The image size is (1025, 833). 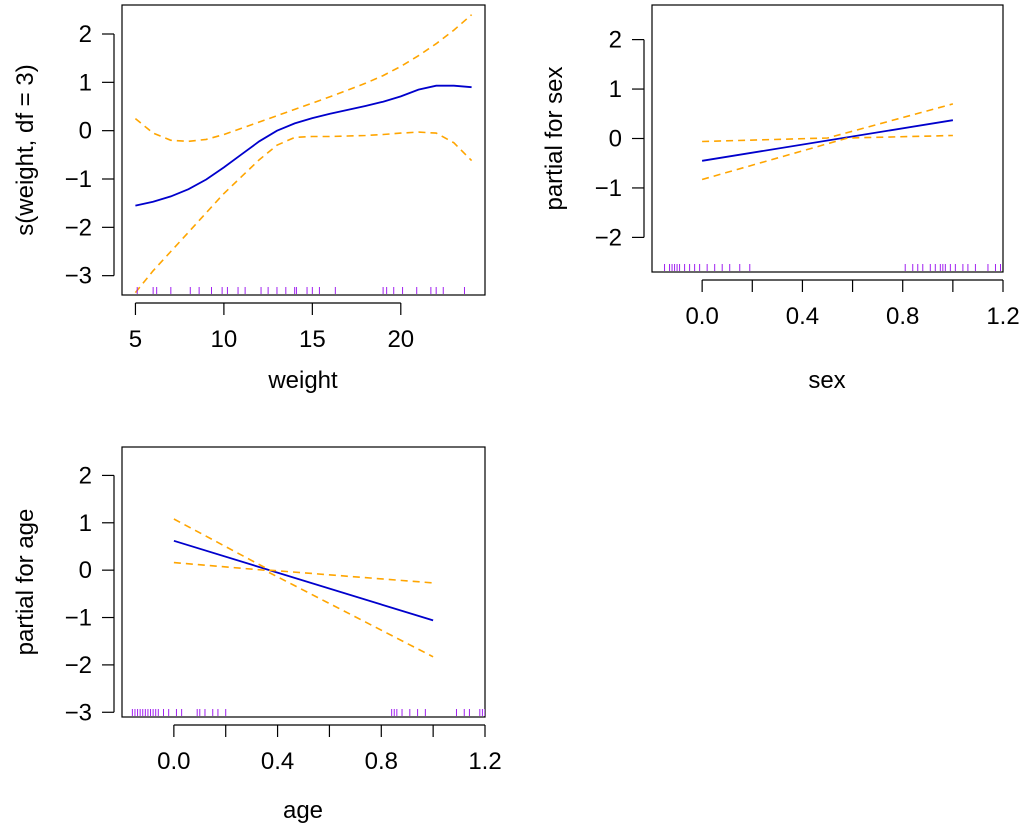 I want to click on age-plot-frame, so click(x=303, y=582).